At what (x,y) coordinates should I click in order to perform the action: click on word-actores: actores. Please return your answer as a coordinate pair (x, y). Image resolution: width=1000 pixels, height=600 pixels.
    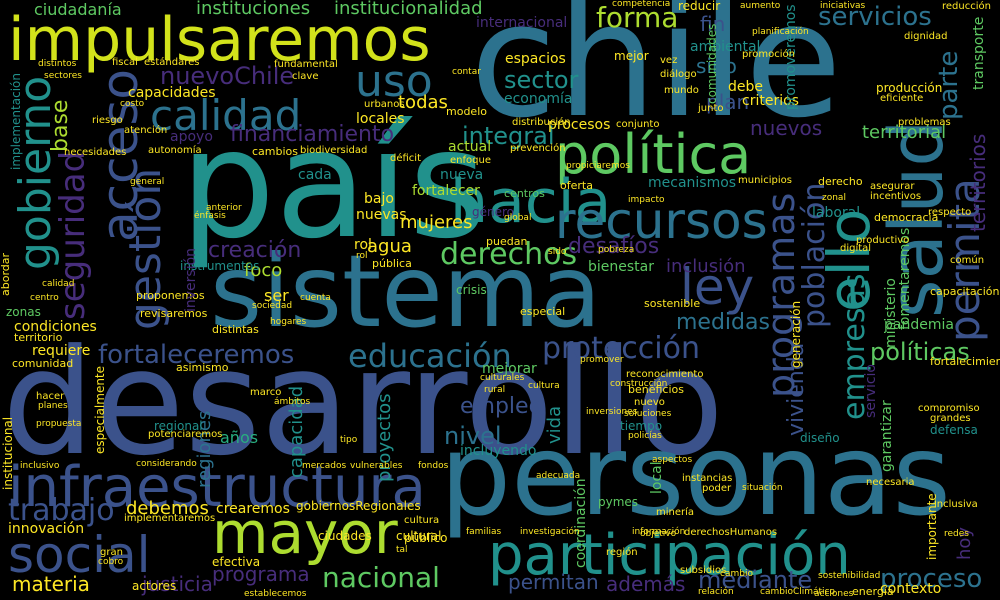
    Looking at the image, I should click on (154, 586).